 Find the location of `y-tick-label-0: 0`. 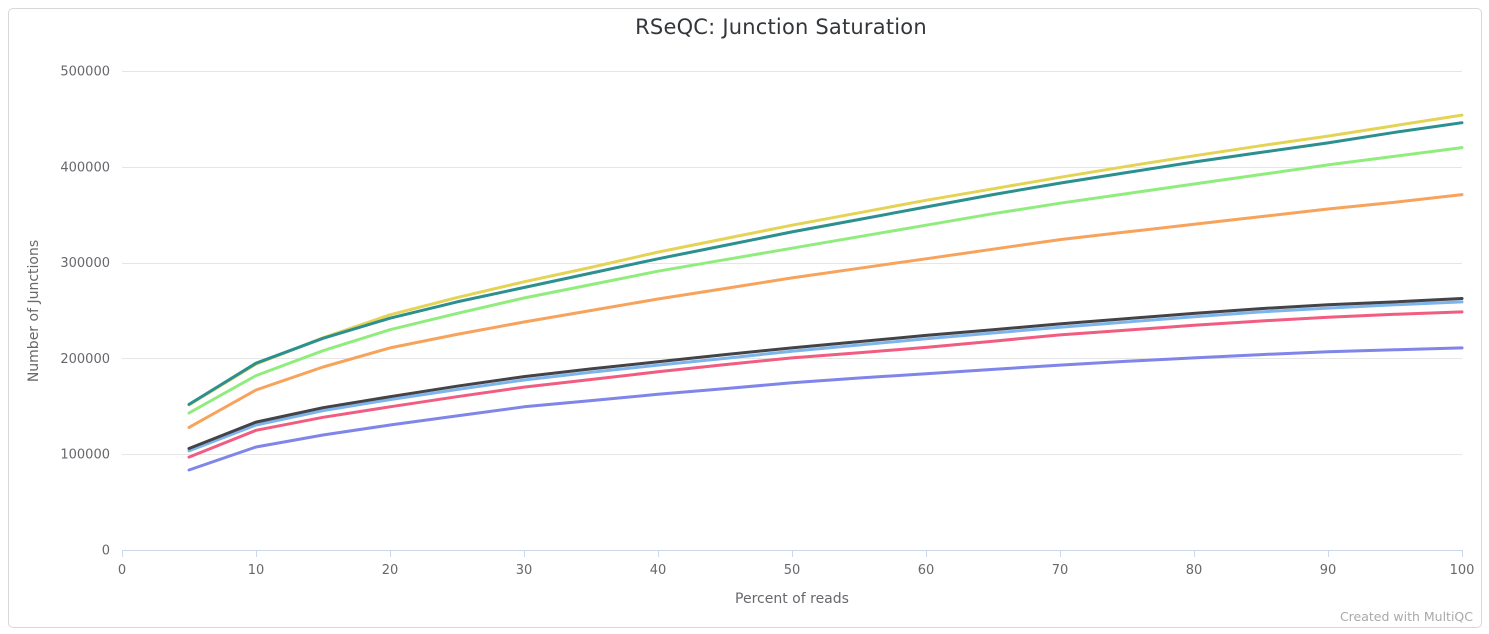

y-tick-label-0: 0 is located at coordinates (106, 551).